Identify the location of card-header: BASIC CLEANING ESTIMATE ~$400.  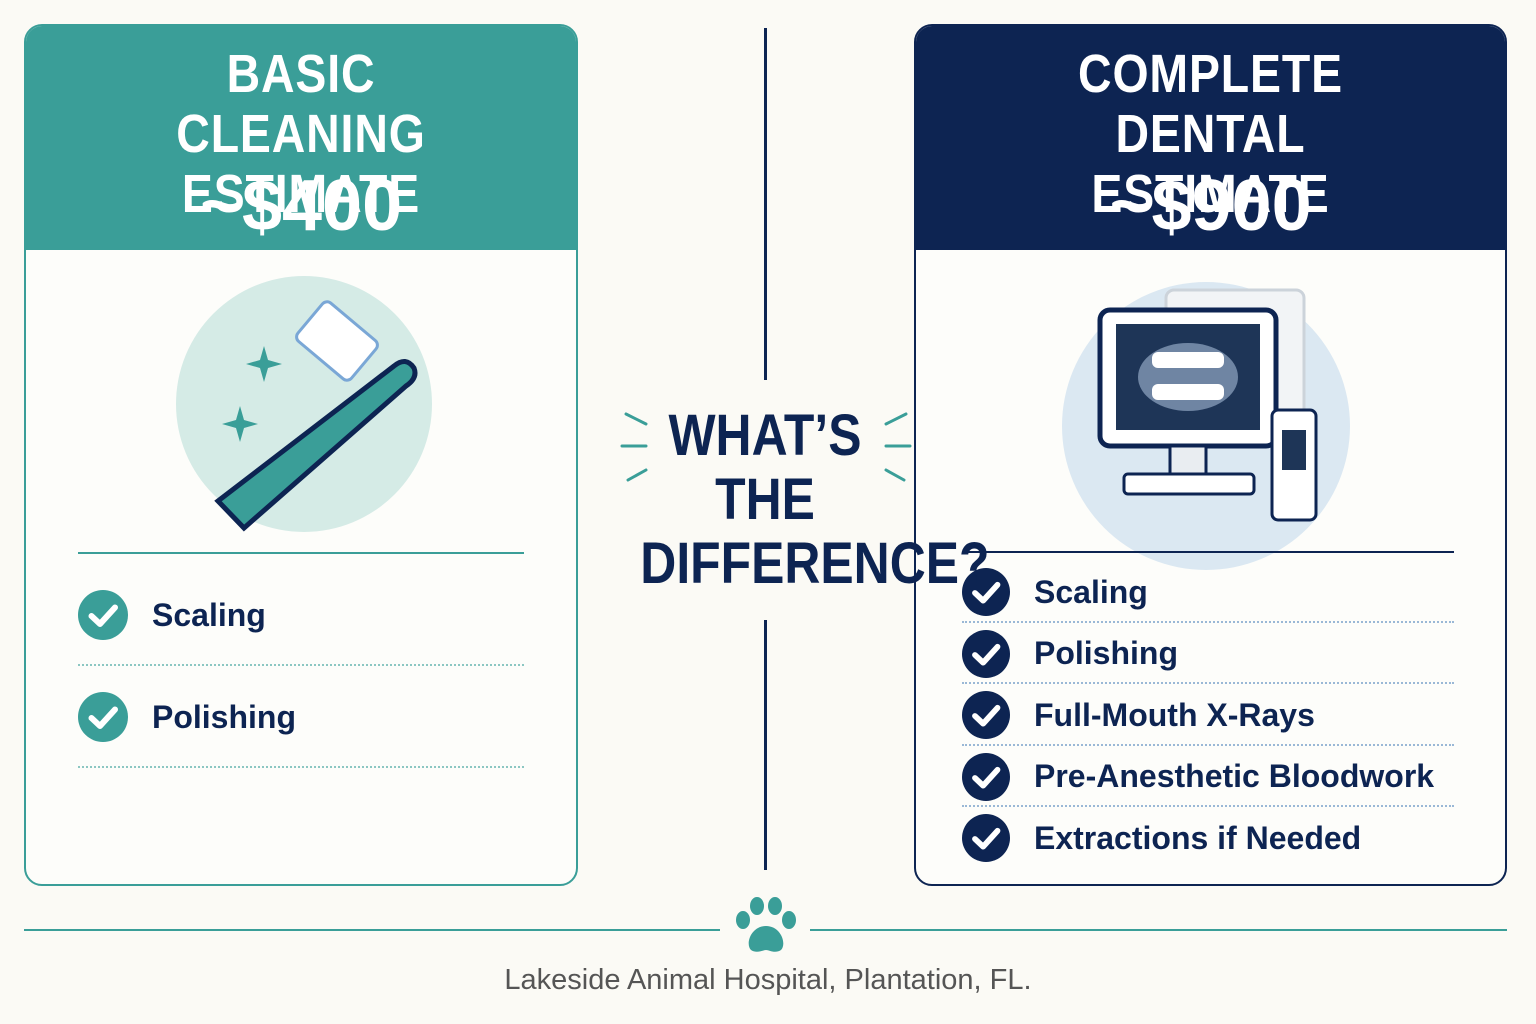
(301, 138).